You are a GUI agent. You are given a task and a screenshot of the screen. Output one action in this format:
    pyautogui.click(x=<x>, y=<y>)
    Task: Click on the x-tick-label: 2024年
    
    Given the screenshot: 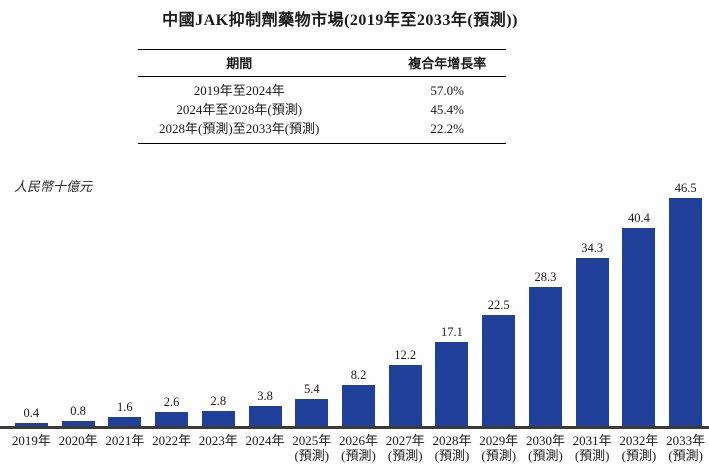 What is the action you would take?
    pyautogui.click(x=265, y=448)
    